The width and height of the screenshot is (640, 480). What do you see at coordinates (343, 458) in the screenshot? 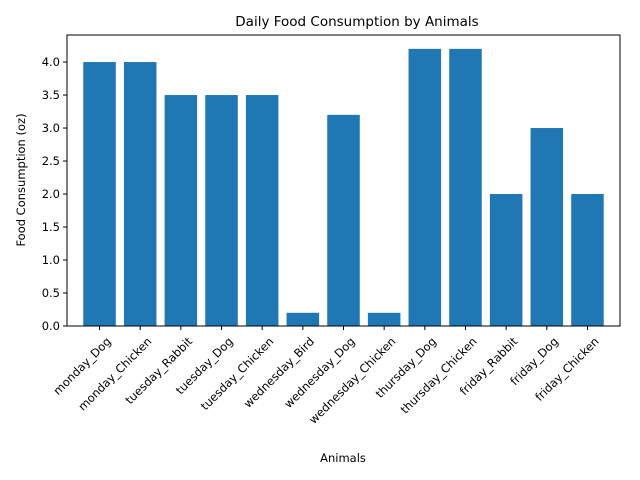
I see `x-axis-label: Animals` at bounding box center [343, 458].